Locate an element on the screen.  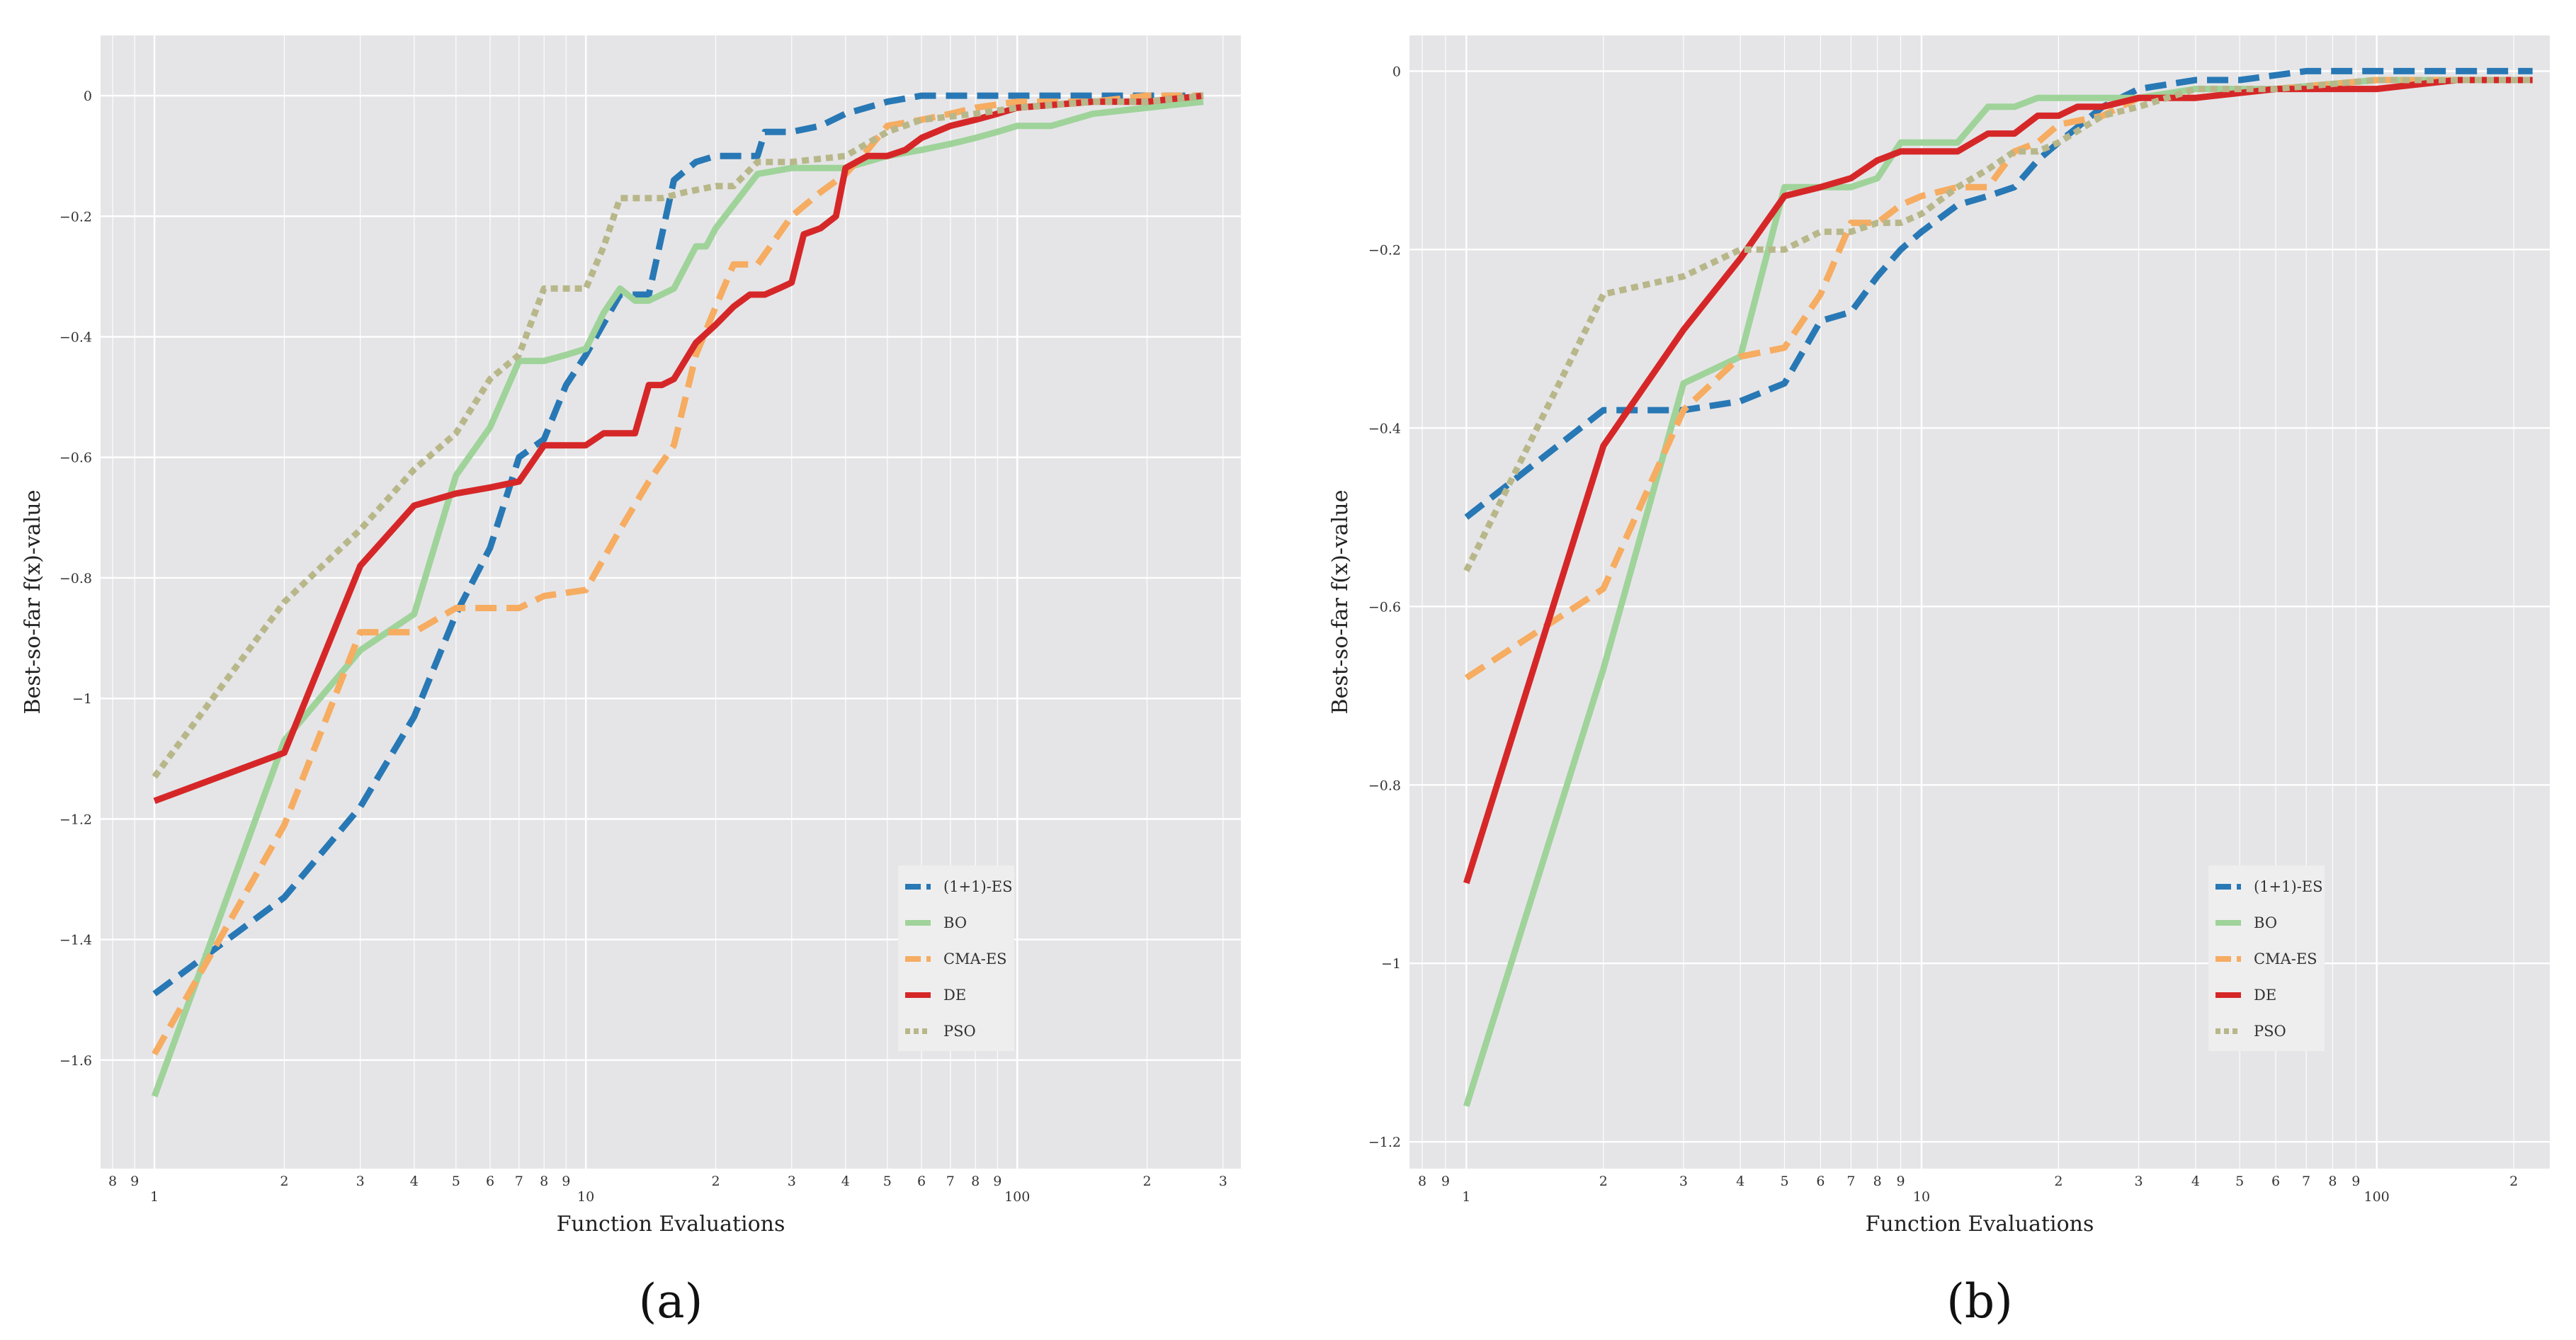
y-tick-label: −1.6 is located at coordinates (75, 1061).